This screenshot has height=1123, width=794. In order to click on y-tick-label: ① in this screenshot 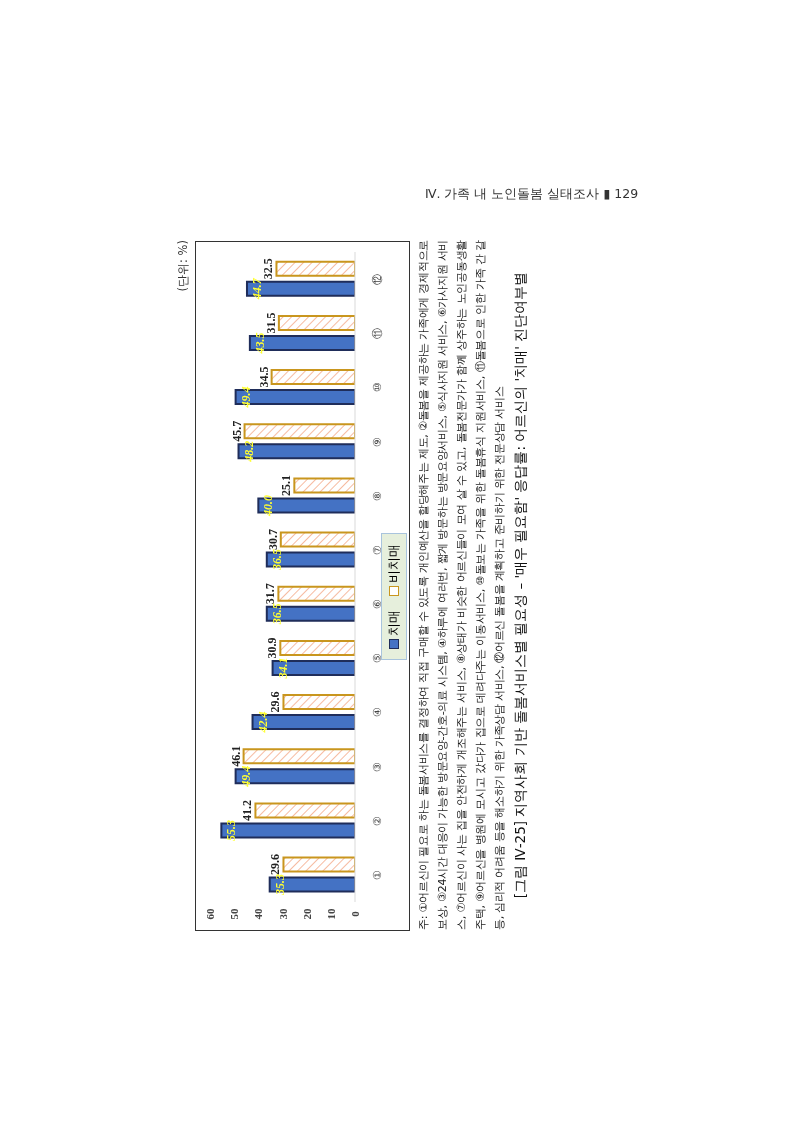, I will do `click(377, 874)`.